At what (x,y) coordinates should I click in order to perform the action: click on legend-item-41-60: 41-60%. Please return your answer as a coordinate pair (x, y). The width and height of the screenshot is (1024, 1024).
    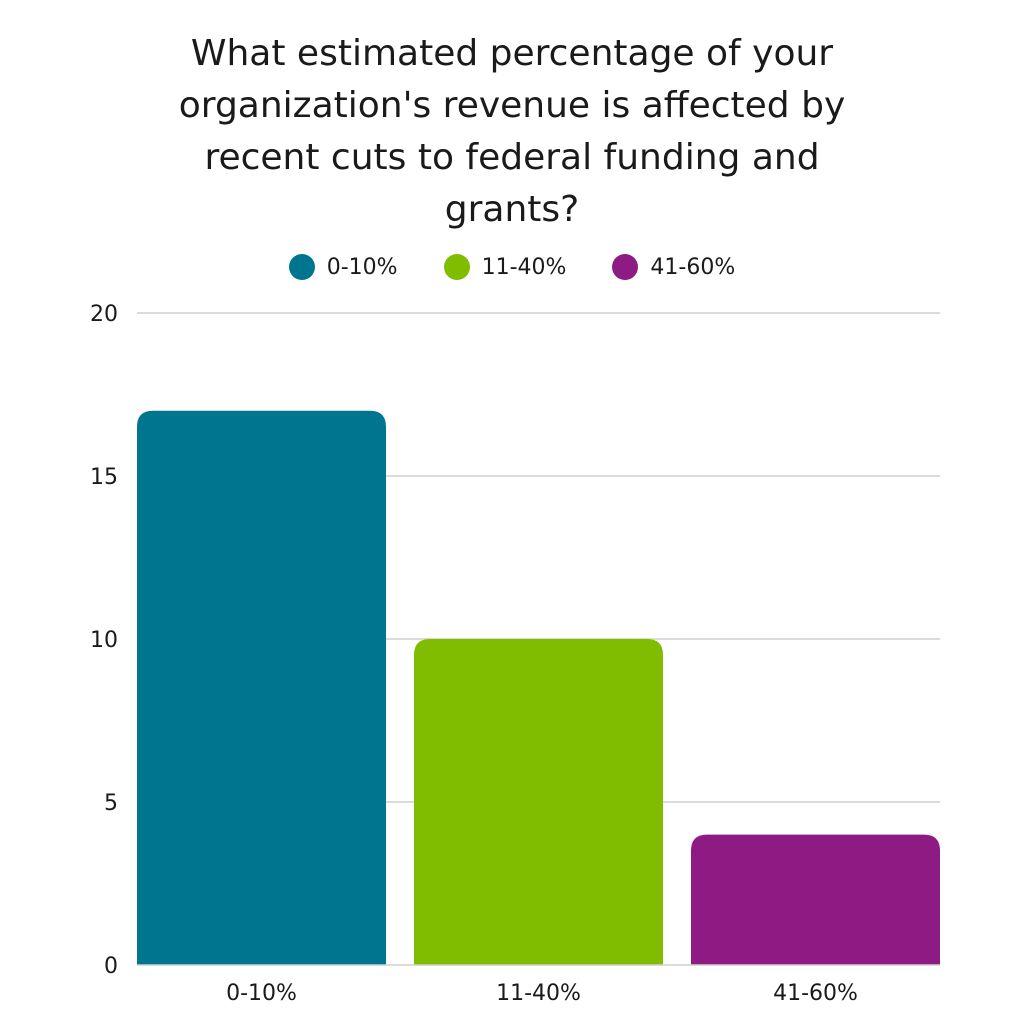
    Looking at the image, I should click on (673, 267).